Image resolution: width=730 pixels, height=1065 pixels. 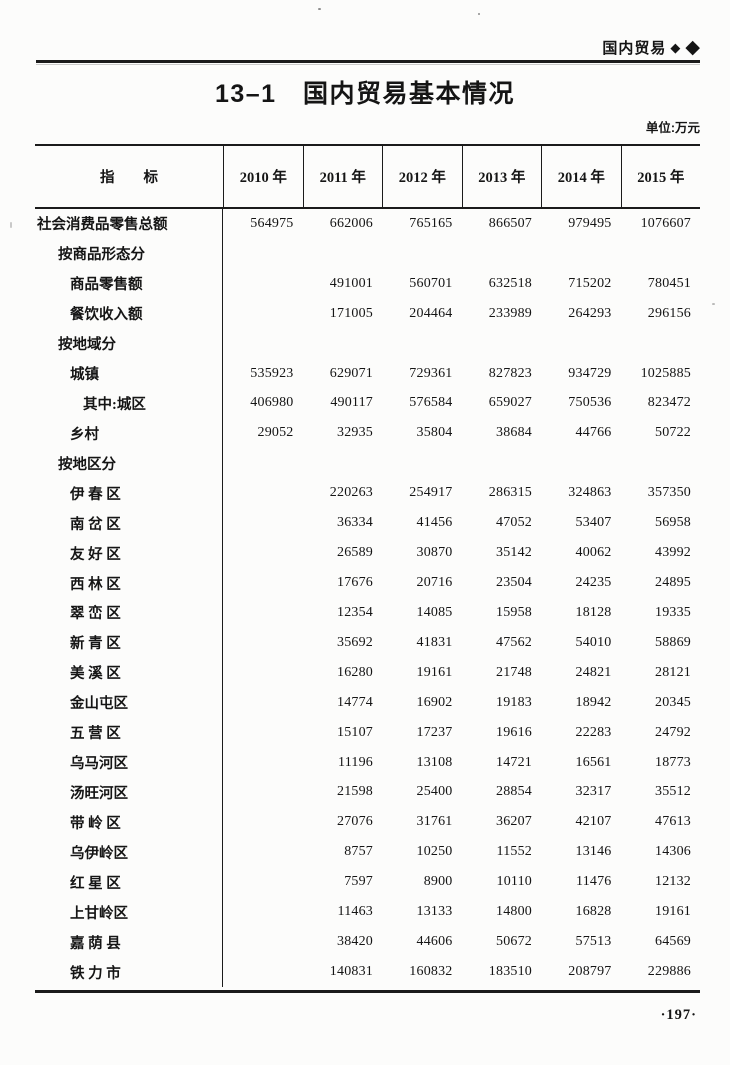 I want to click on row-label: 伊 春 区, so click(x=129, y=493).